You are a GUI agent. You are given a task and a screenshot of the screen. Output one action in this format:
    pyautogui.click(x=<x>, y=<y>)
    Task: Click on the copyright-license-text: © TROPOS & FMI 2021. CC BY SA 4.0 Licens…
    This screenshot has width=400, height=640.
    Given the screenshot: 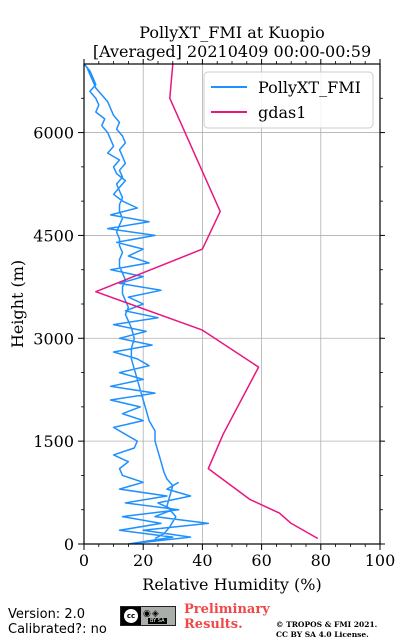 What is the action you would take?
    pyautogui.click(x=327, y=629)
    